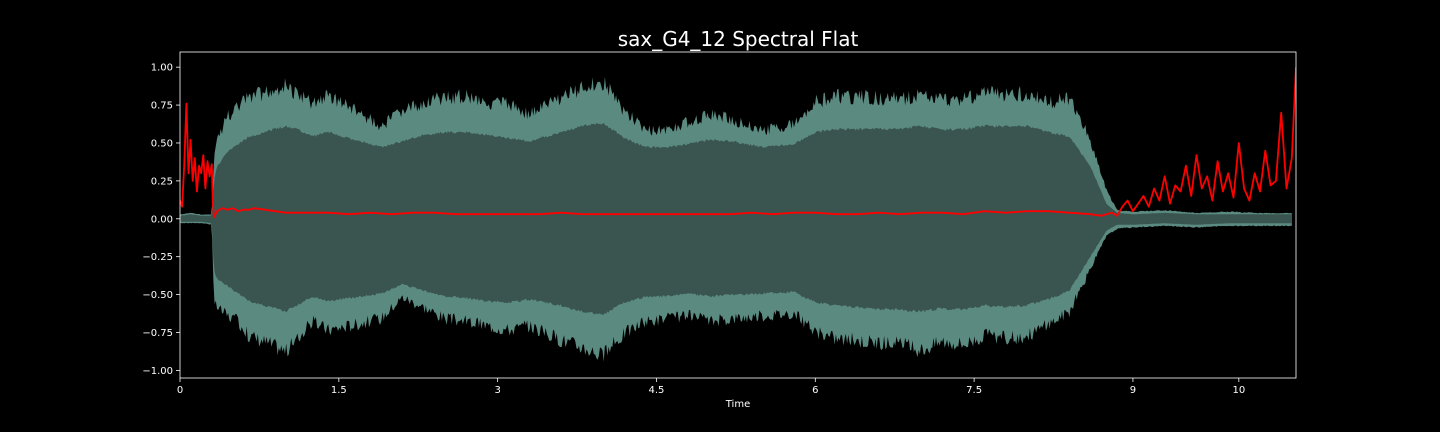 Image resolution: width=1440 pixels, height=432 pixels. I want to click on x-tick-label: 7.5, so click(974, 390).